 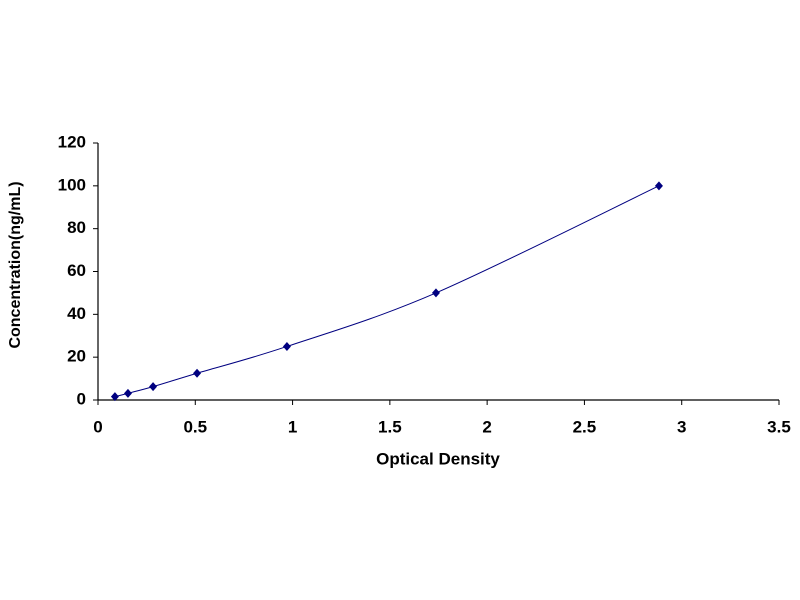 What do you see at coordinates (76, 270) in the screenshot?
I see `y-tick-label: 60` at bounding box center [76, 270].